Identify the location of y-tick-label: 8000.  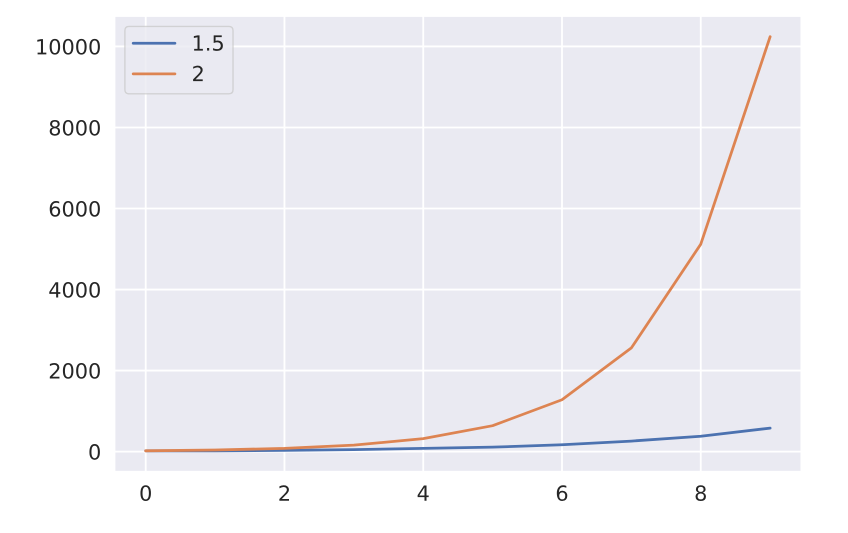
(75, 128).